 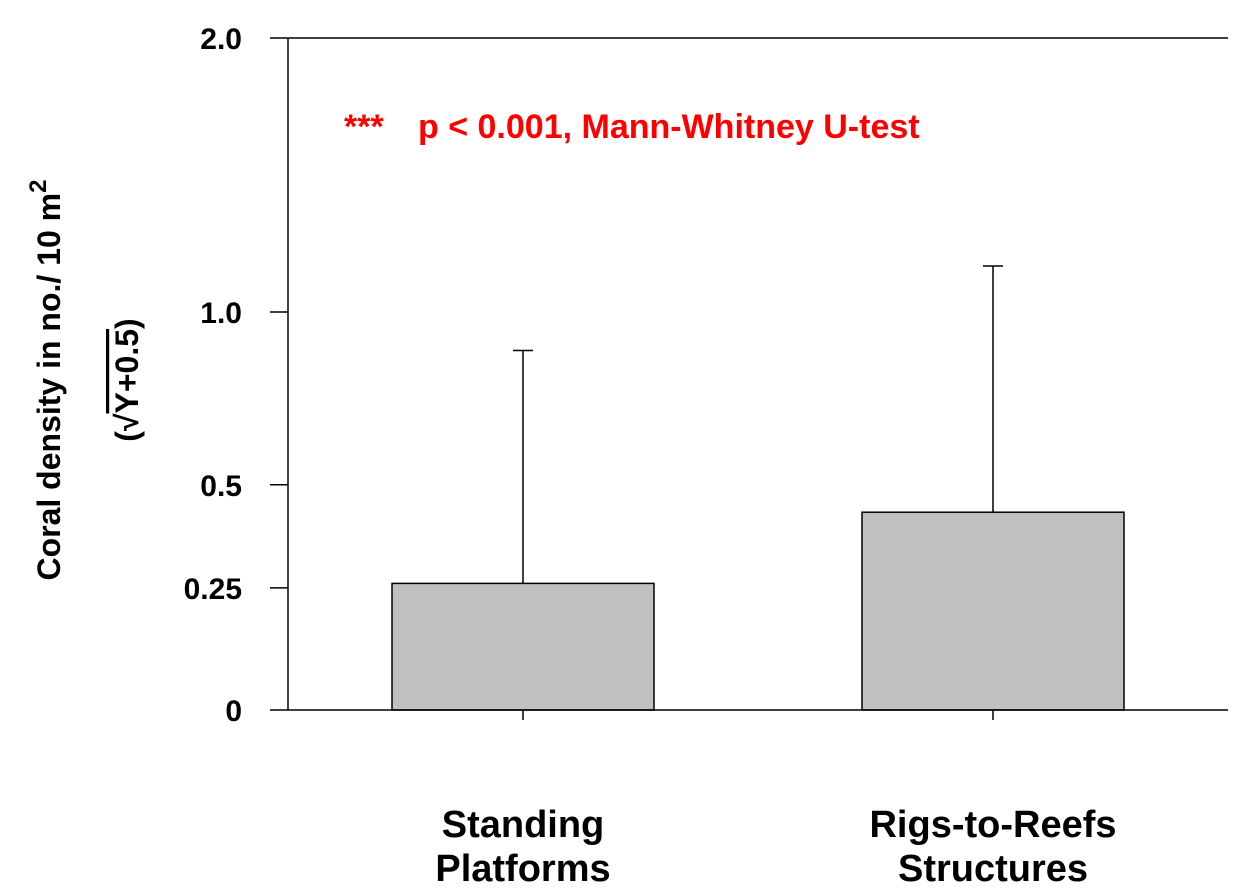 I want to click on annotation-text: p < 0.001, Mann-Whitney U-test, so click(x=669, y=127).